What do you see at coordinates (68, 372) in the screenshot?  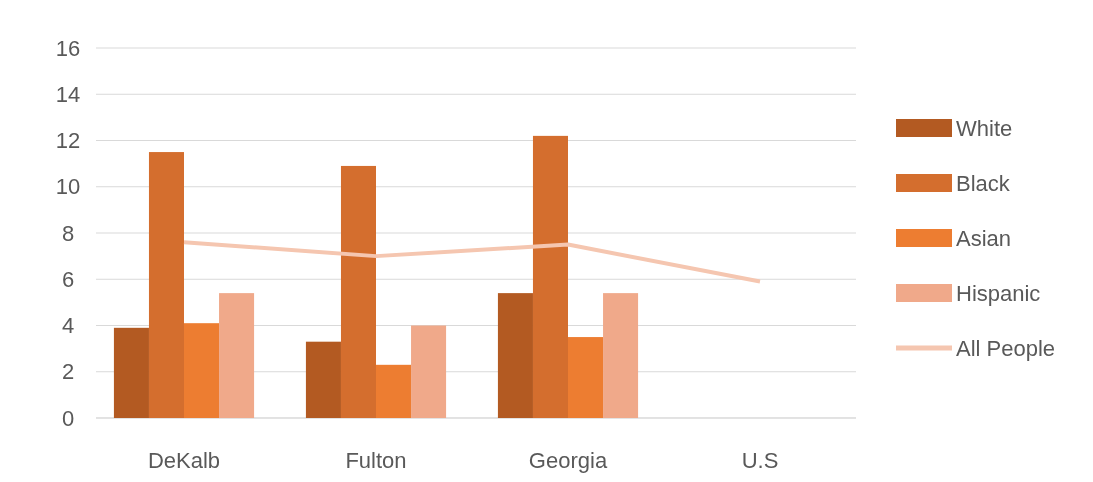 I see `y-tick-label: 2` at bounding box center [68, 372].